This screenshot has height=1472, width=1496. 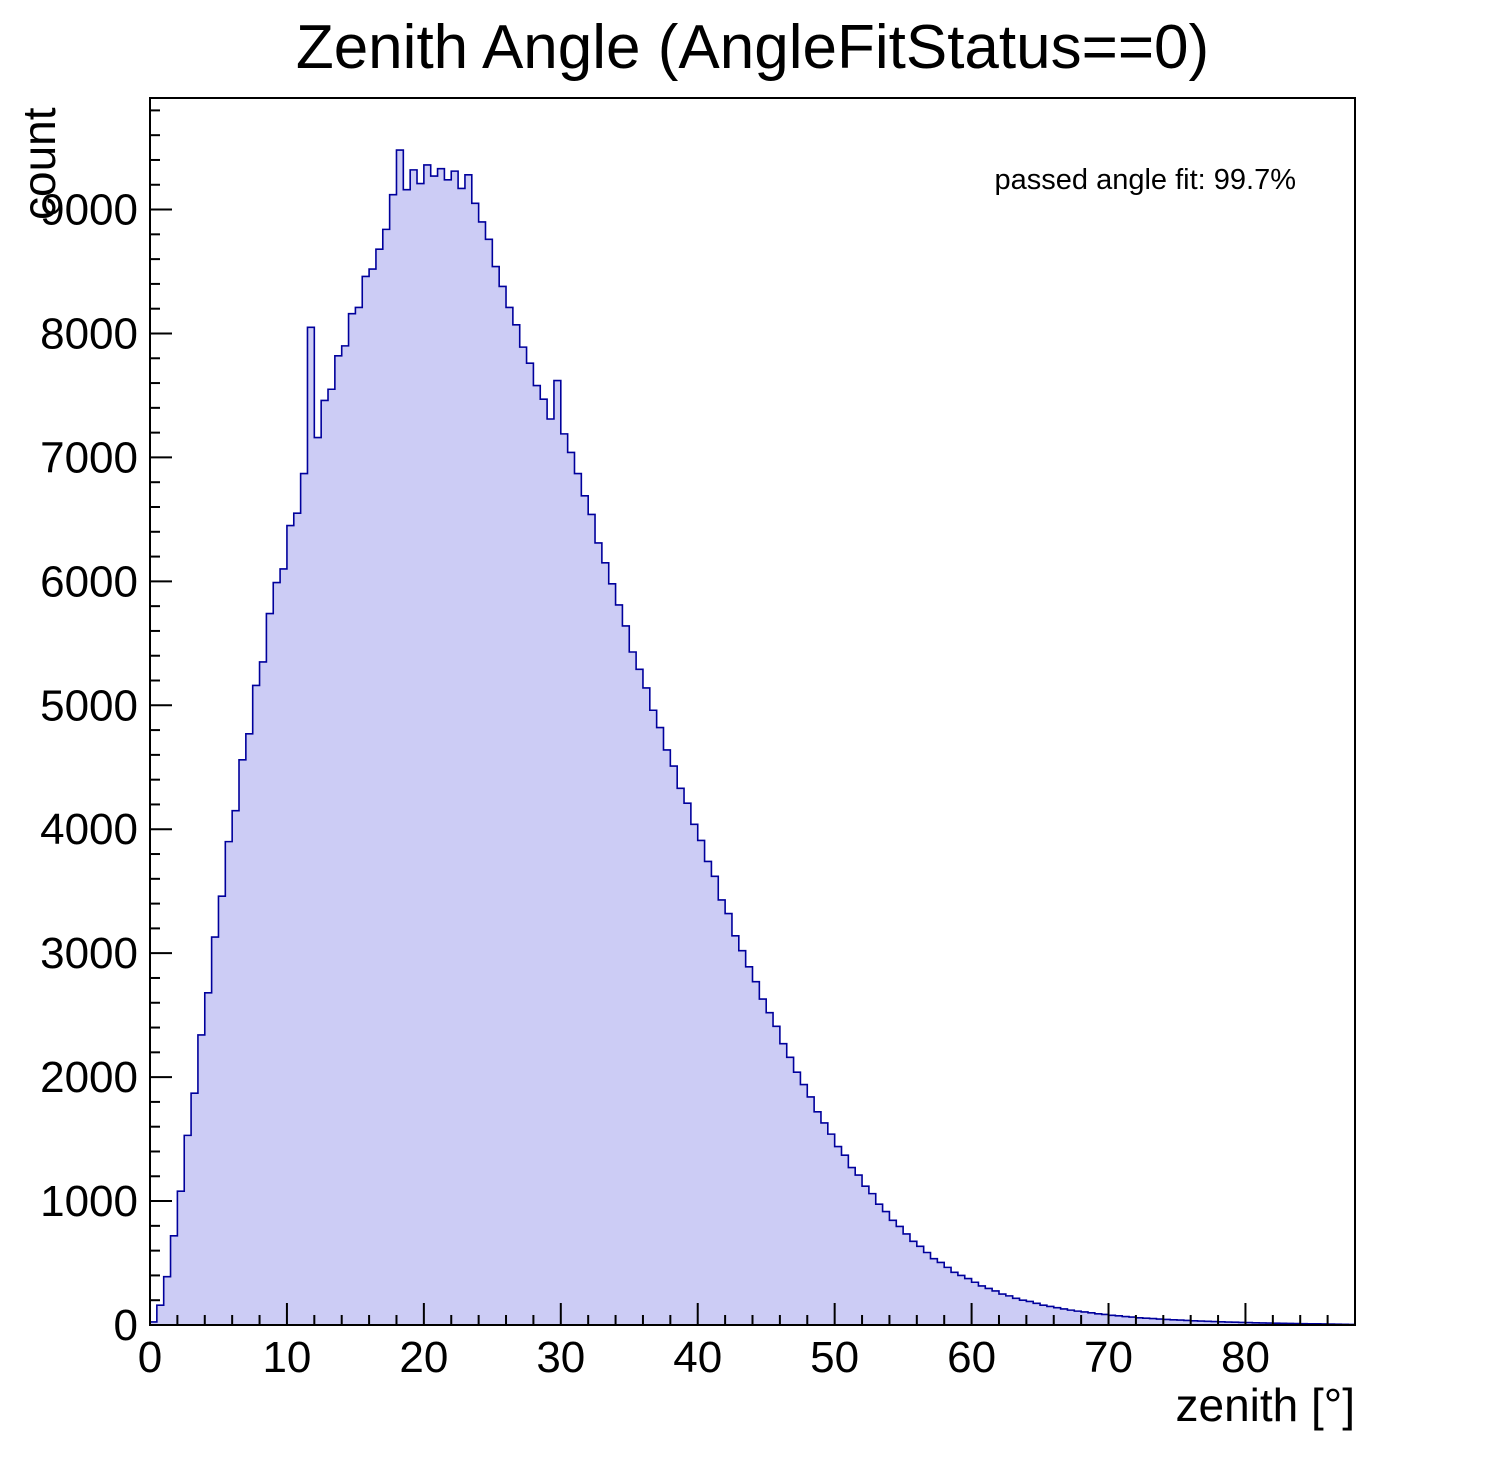 What do you see at coordinates (89, 829) in the screenshot?
I see `y-tick-label: 4000` at bounding box center [89, 829].